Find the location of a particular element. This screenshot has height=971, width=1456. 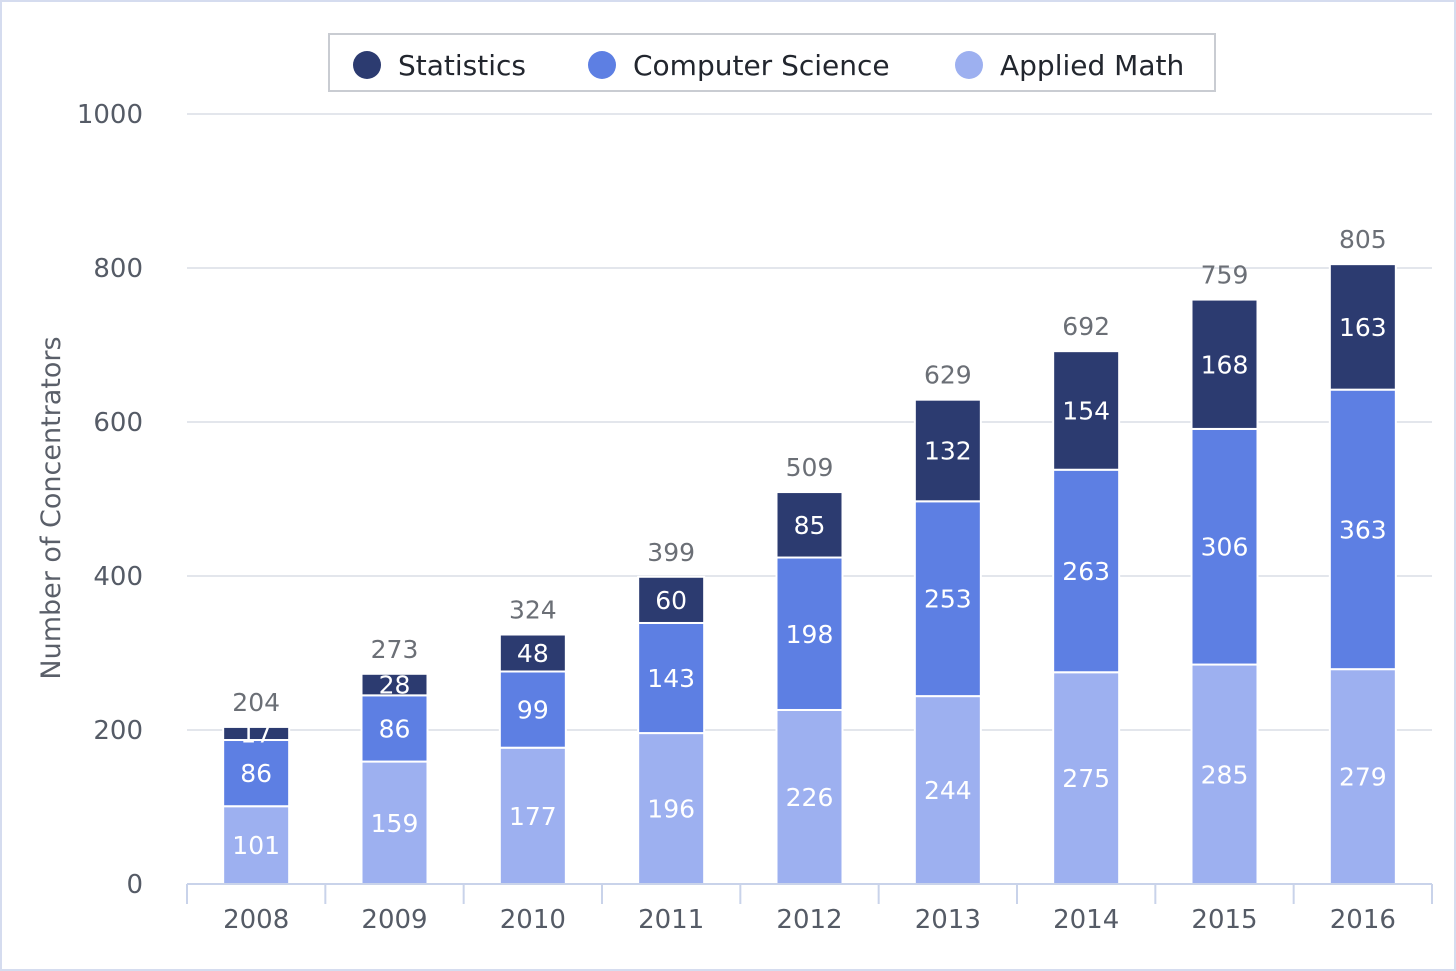

x-tick-label: 2009 is located at coordinates (394, 920).